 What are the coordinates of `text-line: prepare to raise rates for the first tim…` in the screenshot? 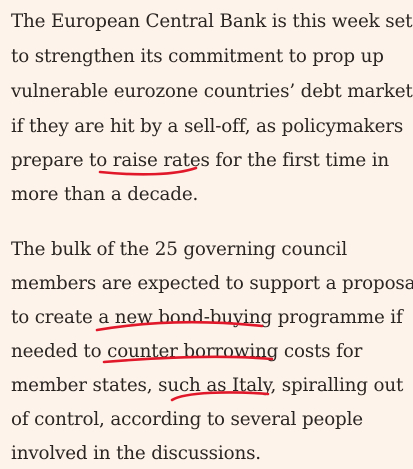 It's located at (200, 160).